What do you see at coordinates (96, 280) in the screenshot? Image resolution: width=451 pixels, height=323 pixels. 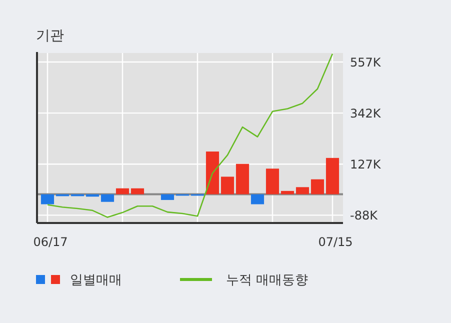 I see `legend-label: 일별매매` at bounding box center [96, 280].